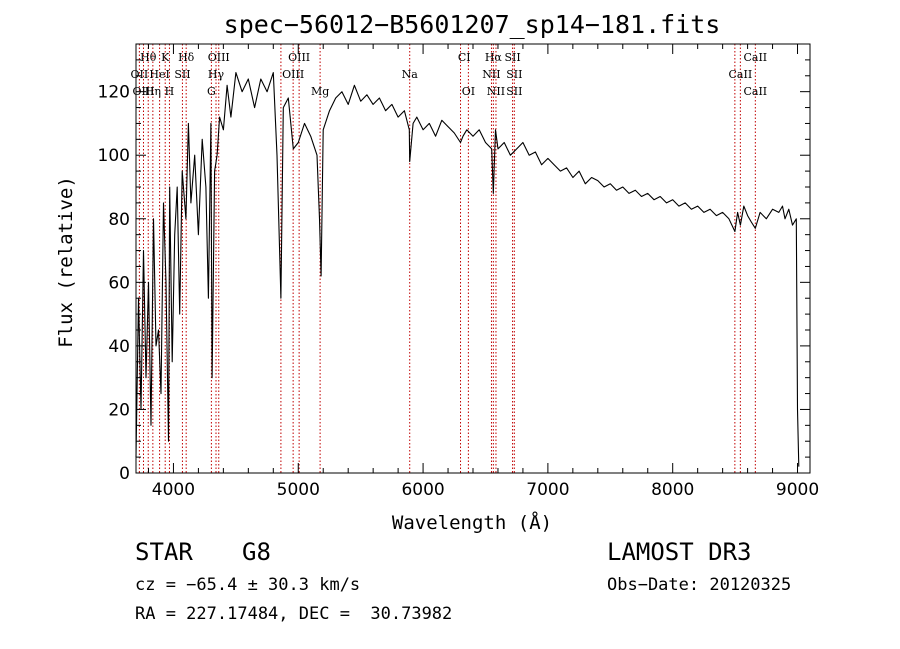 This screenshot has height=649, width=900. I want to click on line-id-label: OII, so click(140, 74).